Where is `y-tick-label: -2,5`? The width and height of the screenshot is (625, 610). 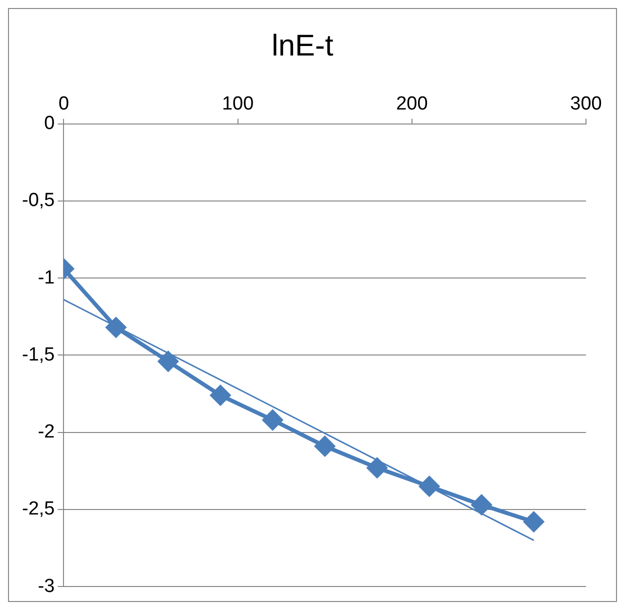
y-tick-label: -2,5 is located at coordinates (38, 509).